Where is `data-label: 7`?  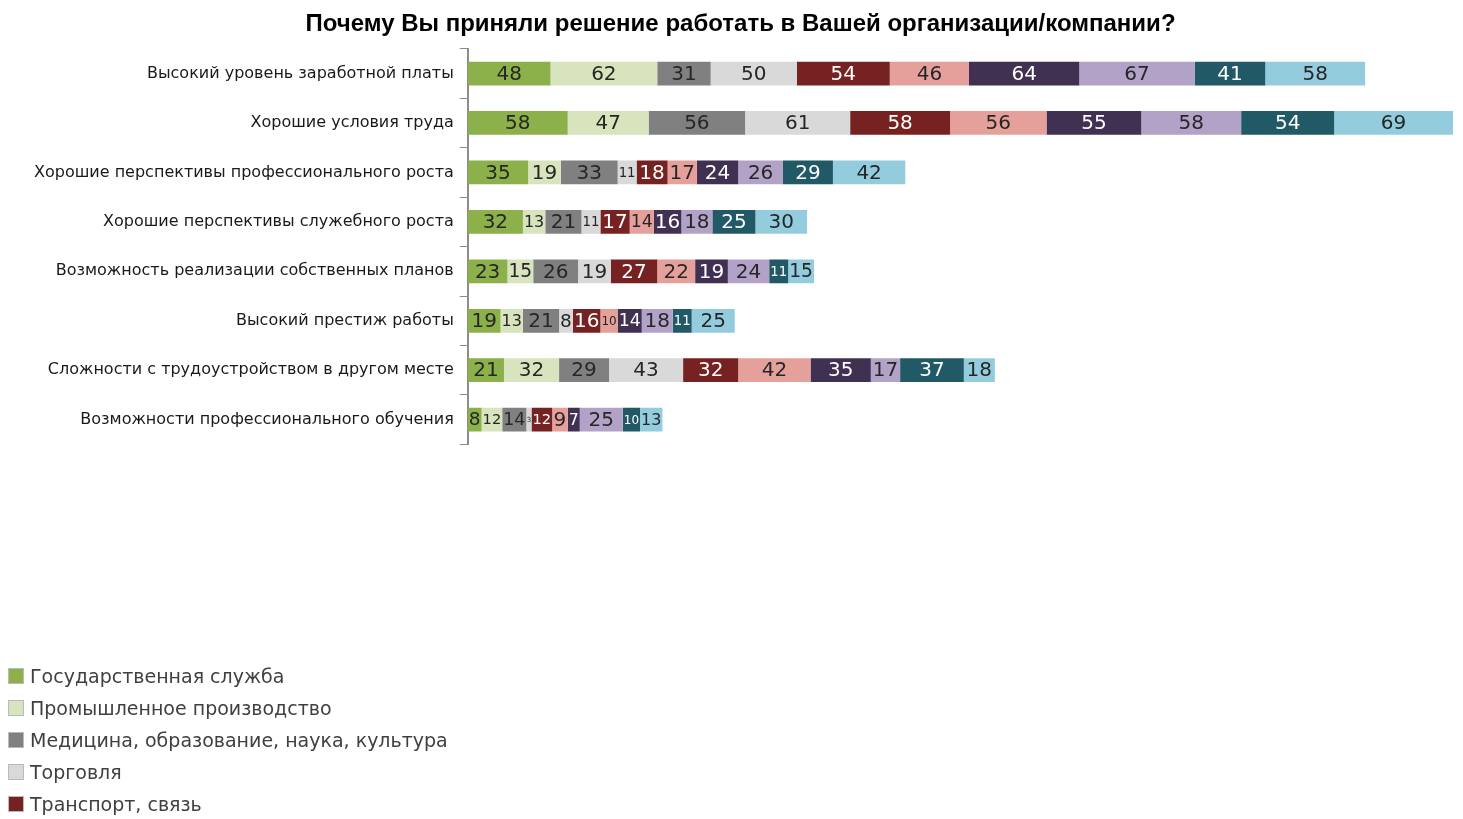
data-label: 7 is located at coordinates (573, 419).